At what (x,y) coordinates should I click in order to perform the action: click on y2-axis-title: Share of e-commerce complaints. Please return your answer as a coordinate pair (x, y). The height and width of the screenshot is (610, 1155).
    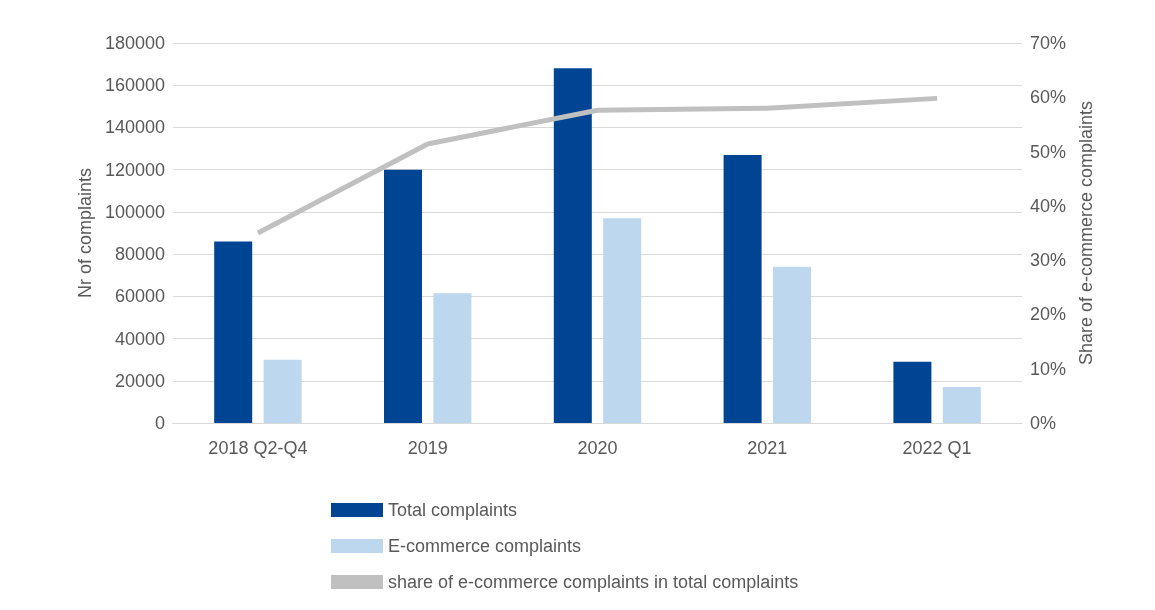
    Looking at the image, I should click on (1085, 233).